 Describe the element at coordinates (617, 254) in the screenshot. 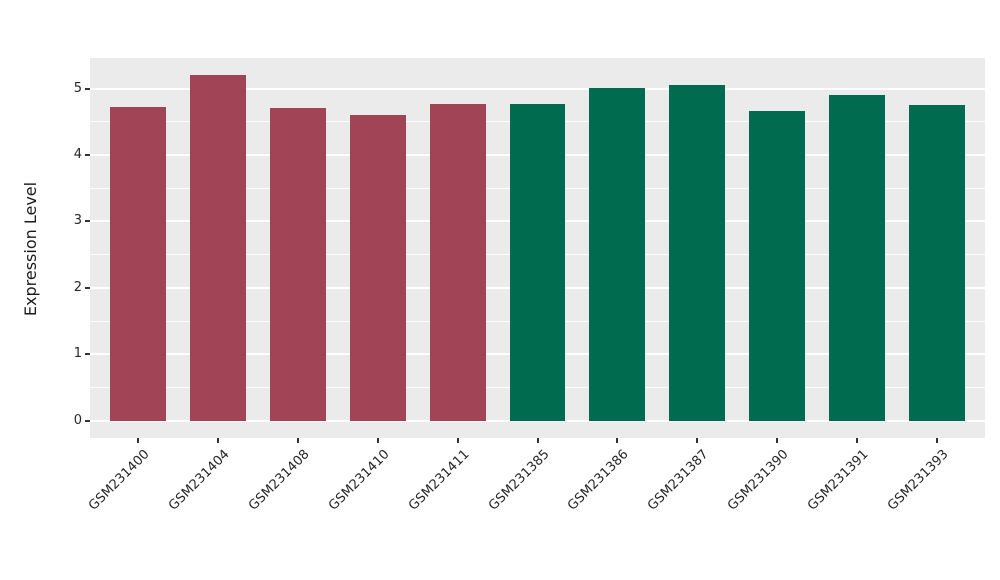

I see `bar-GSM231386` at that location.